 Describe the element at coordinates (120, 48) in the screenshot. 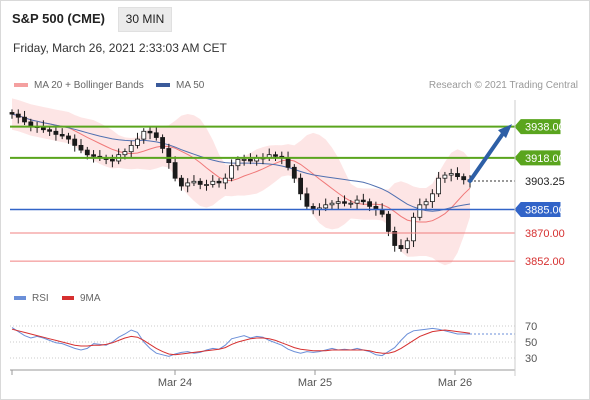

I see `datetime-label: Friday, March 26, 2021 2:33:03 AM CET` at that location.